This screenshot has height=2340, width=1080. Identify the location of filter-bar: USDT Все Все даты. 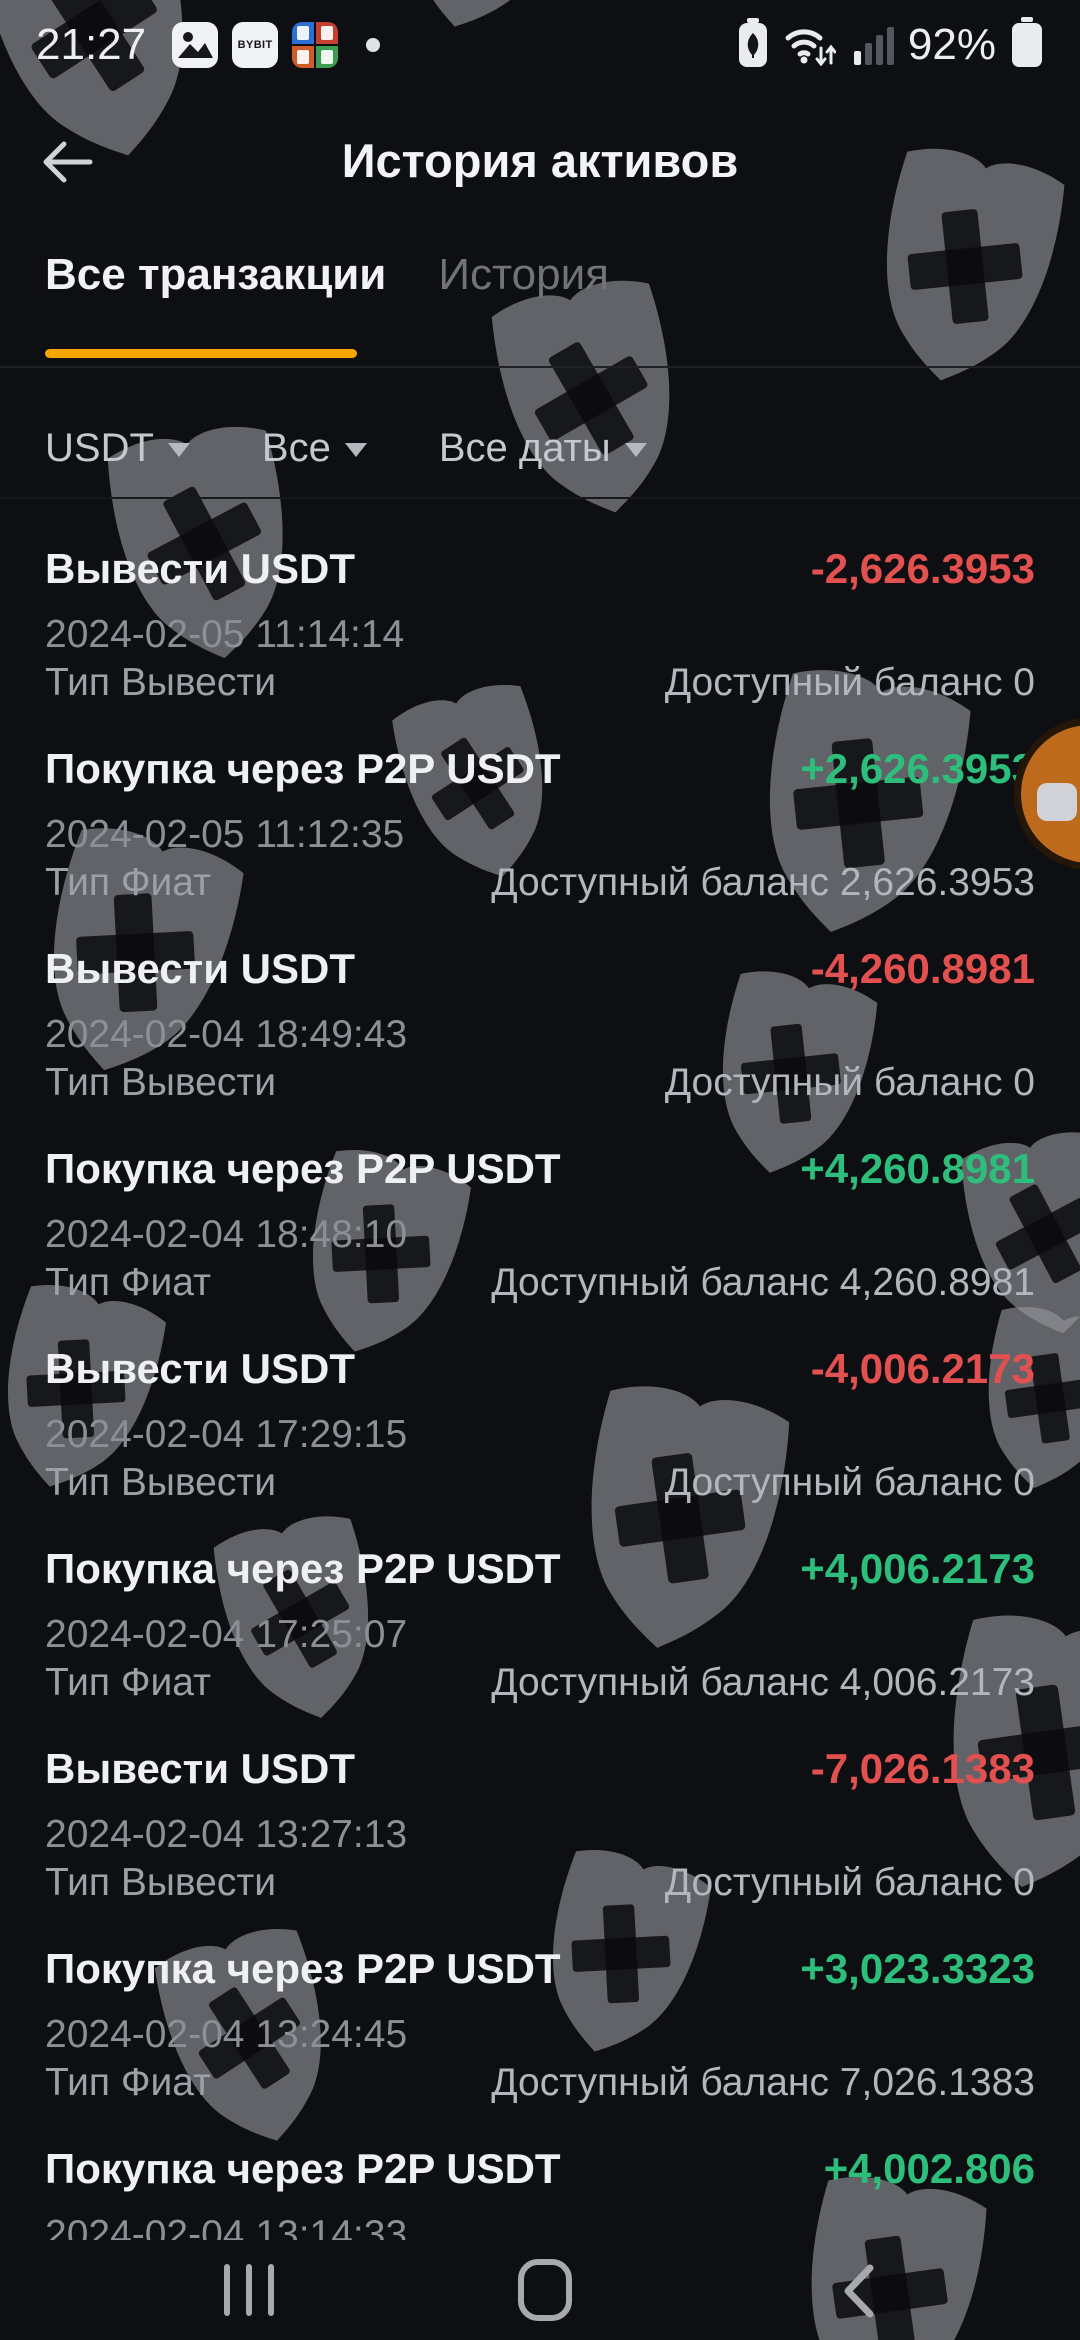
(346, 448).